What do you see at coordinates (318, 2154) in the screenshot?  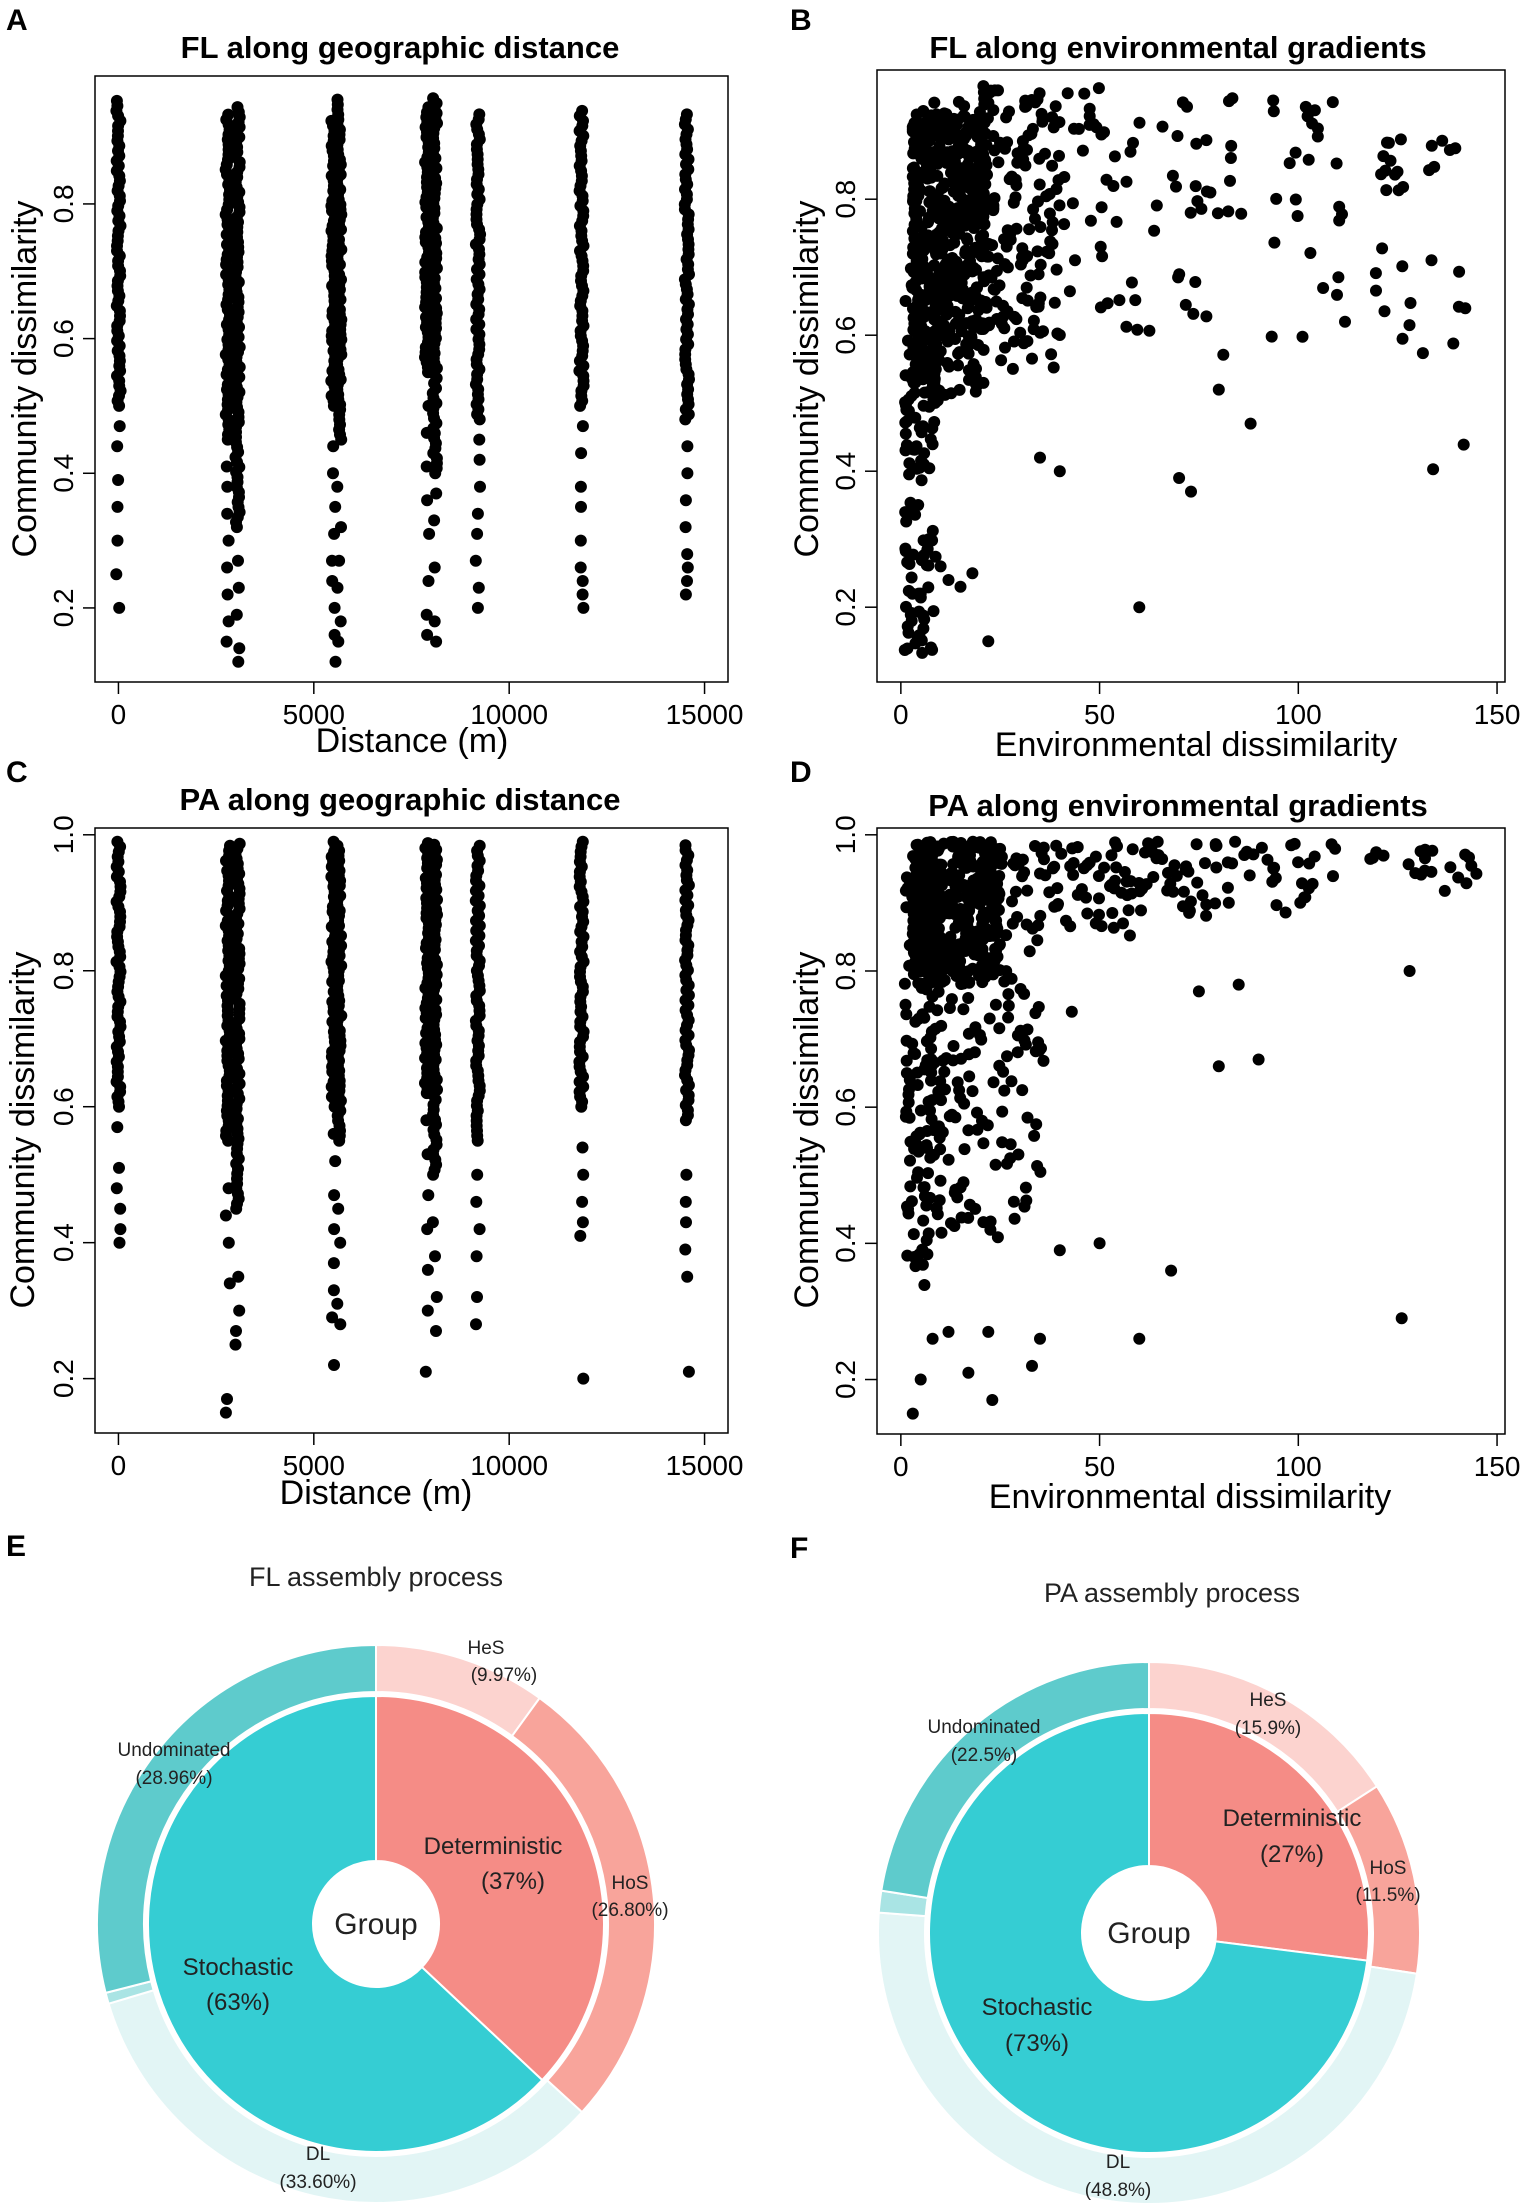 I see `outer-label-dl-e: DL` at bounding box center [318, 2154].